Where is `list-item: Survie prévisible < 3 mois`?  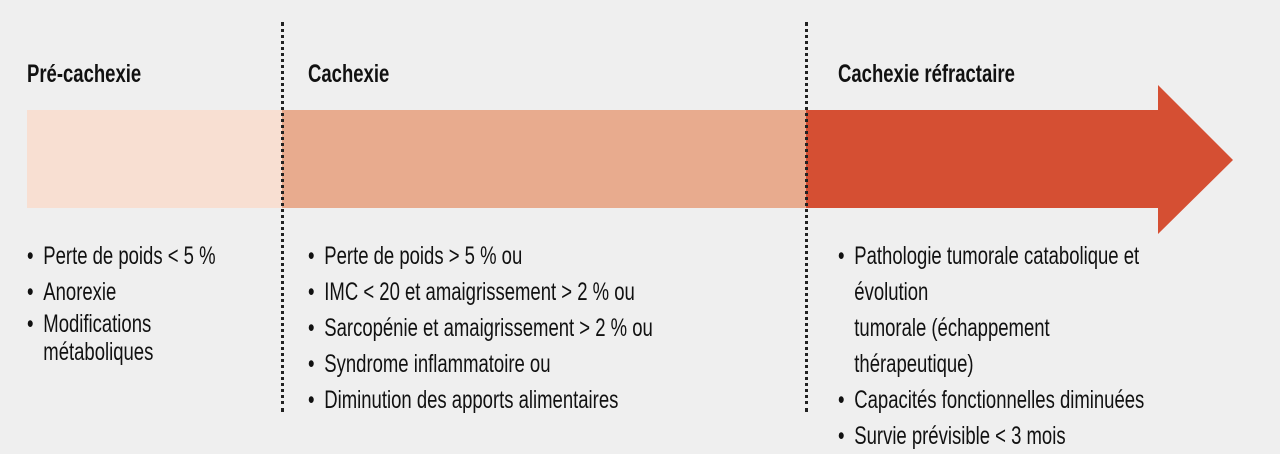
list-item: Survie prévisible < 3 mois is located at coordinates (1001, 436).